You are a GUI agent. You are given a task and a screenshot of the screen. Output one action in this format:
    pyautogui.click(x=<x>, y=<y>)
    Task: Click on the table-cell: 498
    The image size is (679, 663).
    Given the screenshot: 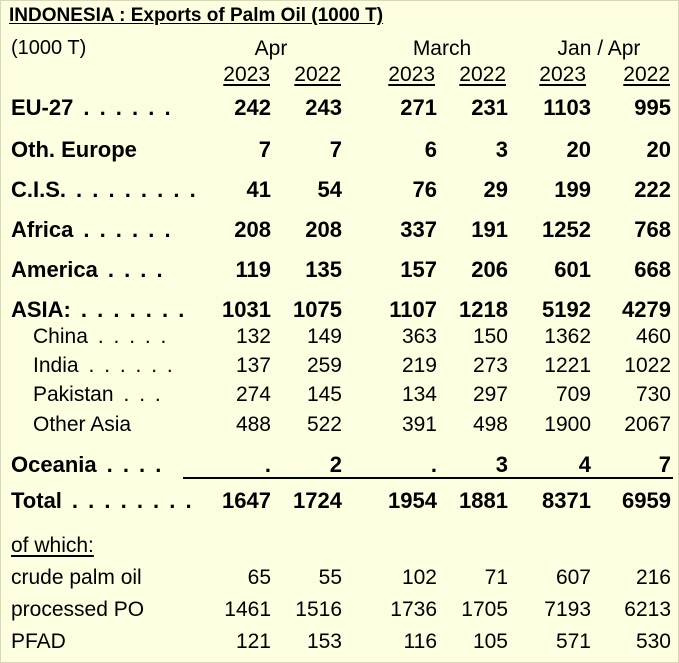 What is the action you would take?
    pyautogui.click(x=490, y=424)
    